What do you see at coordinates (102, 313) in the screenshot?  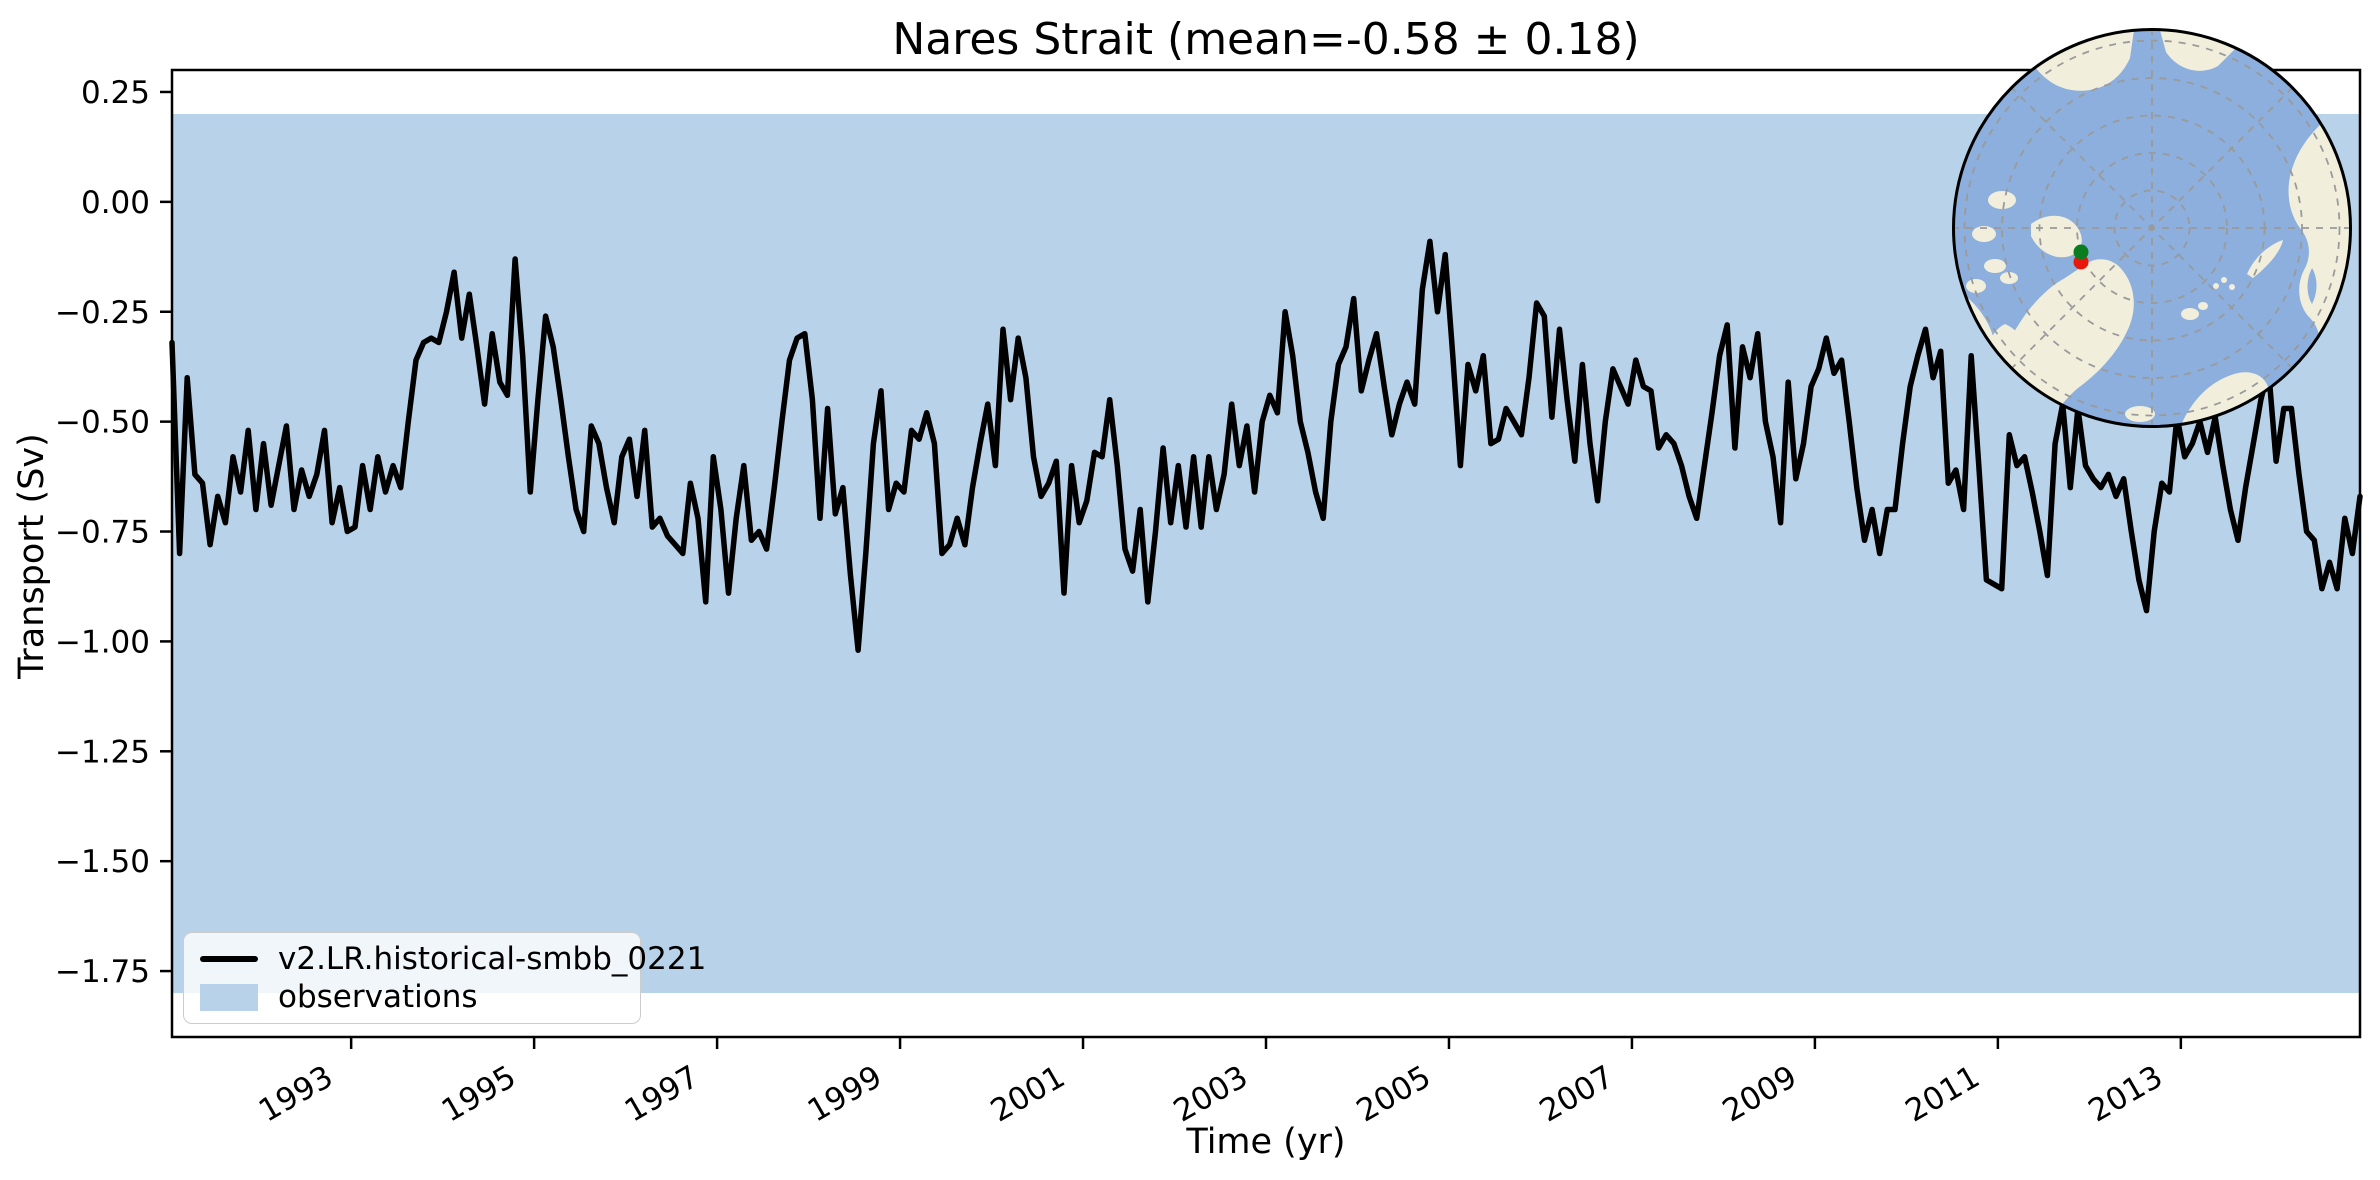 I see `y-tick-label: −0.25` at bounding box center [102, 313].